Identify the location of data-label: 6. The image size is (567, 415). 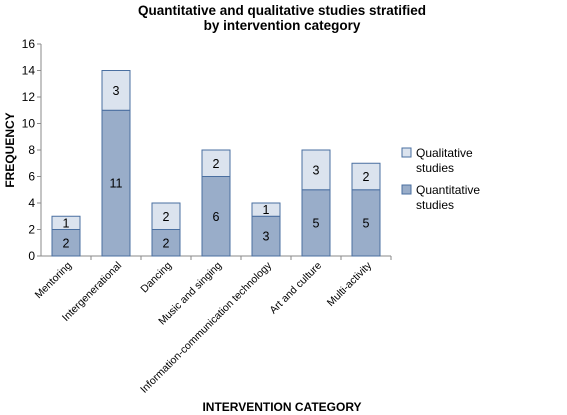
(216, 217).